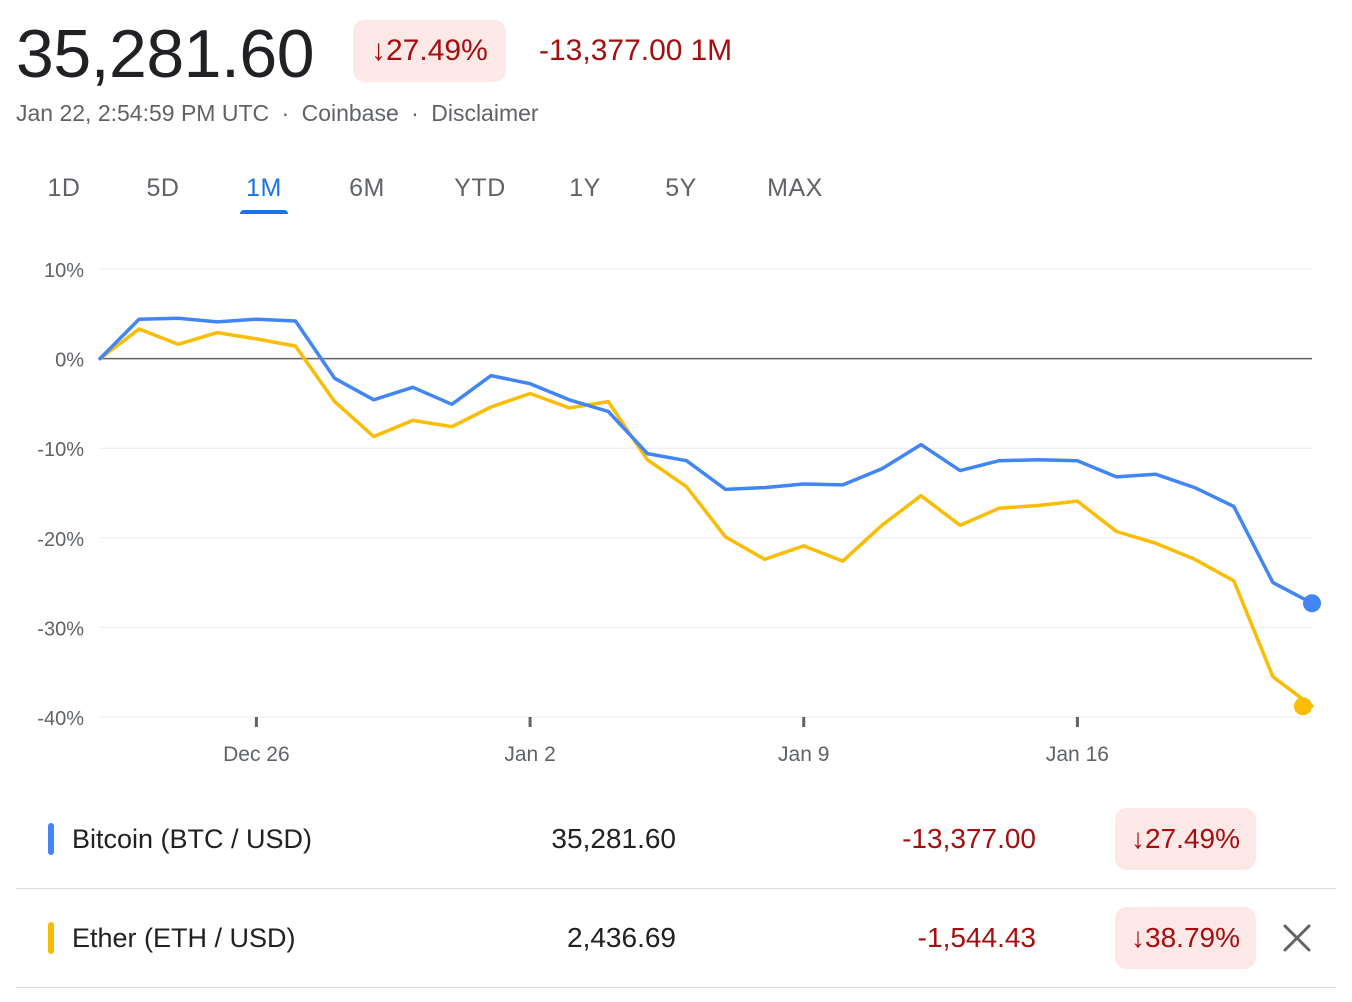  I want to click on ether-color-swatch, so click(51, 938).